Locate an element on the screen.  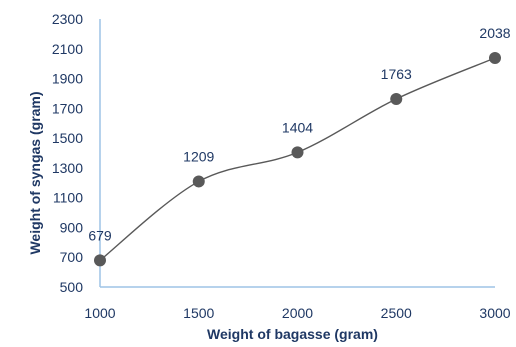
y-tick-label: 1500 is located at coordinates (67, 138).